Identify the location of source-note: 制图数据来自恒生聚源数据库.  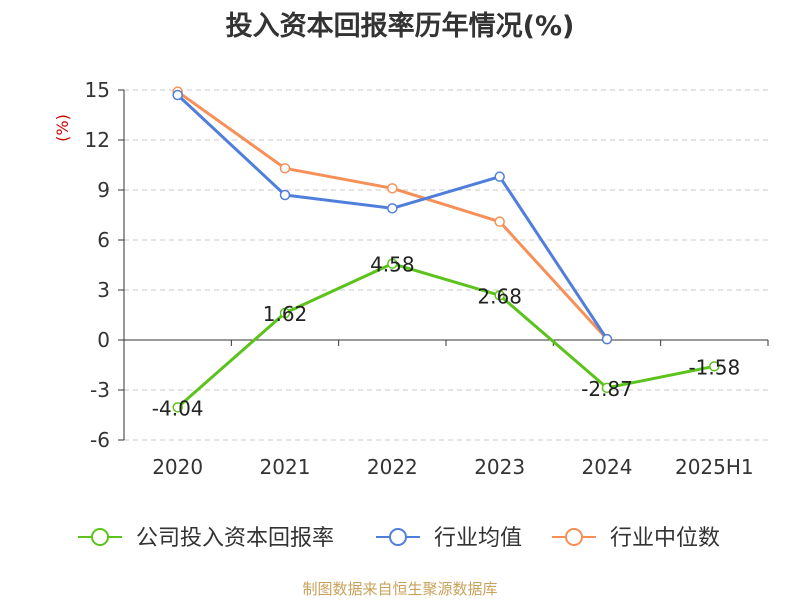
(400, 589).